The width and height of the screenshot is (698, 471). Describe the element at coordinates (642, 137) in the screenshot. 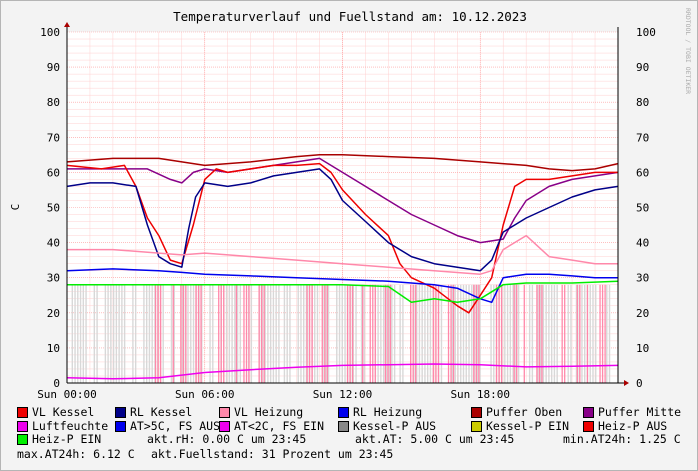

I see `y-tick-label-right: 70` at that location.